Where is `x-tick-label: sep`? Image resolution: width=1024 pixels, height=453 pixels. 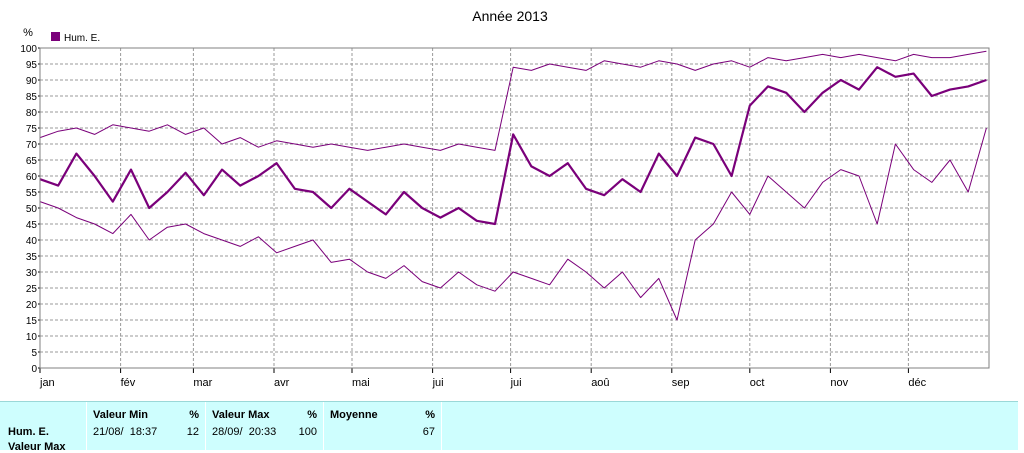 x-tick-label: sep is located at coordinates (681, 383).